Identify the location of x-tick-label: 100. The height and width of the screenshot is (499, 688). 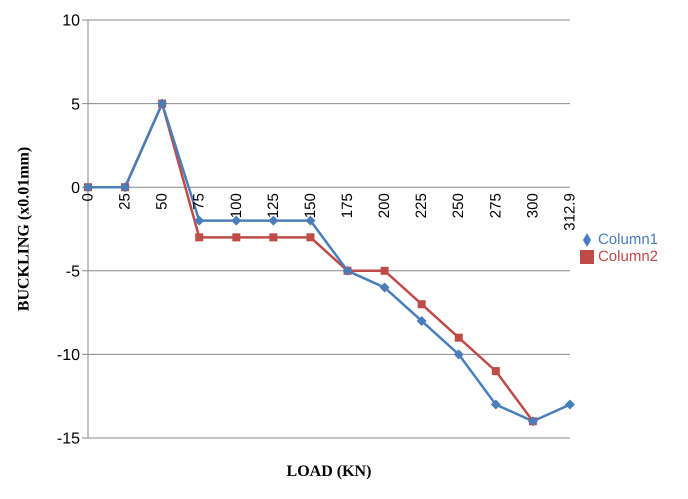
(236, 205).